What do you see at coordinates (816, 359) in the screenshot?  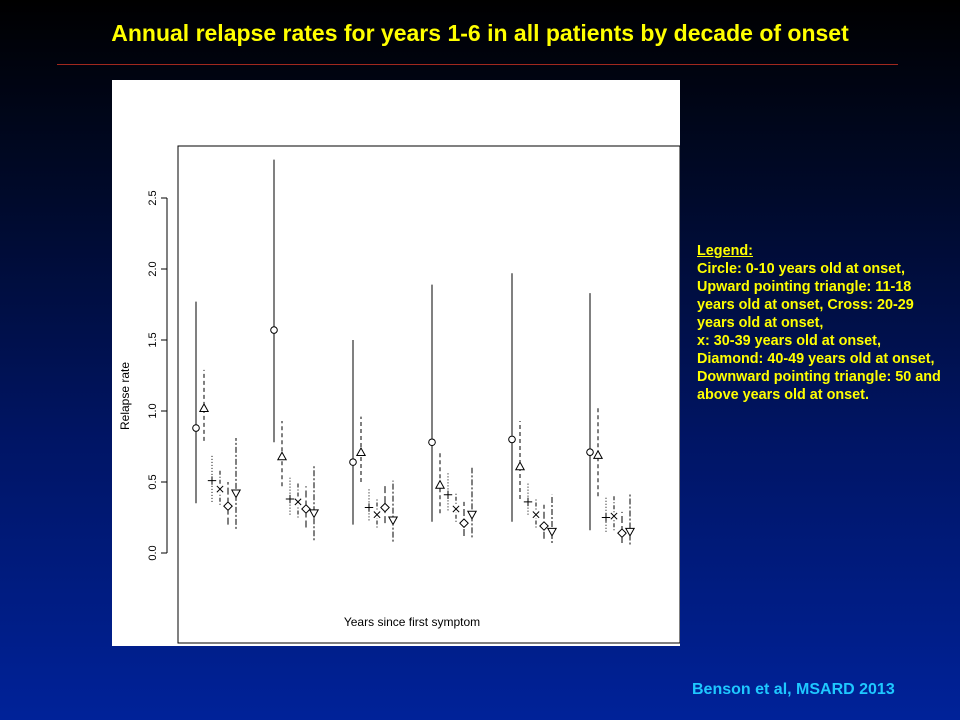 I see `legend-line: Diamond: 40-49 years old at onset,` at bounding box center [816, 359].